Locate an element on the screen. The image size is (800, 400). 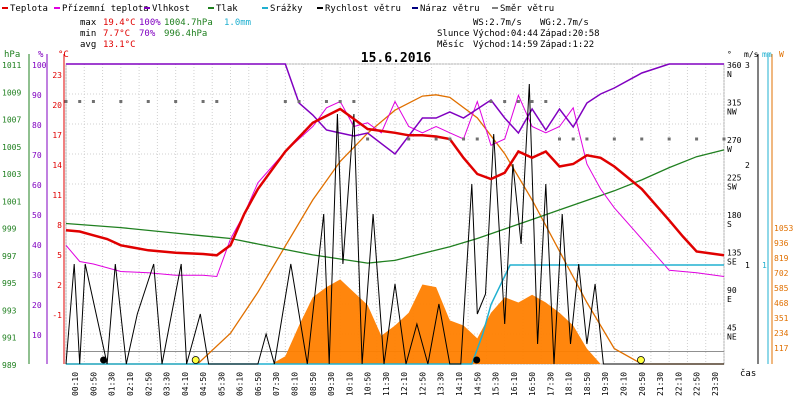
axis-pct-tick: 10 is located at coordinates (37, 335).